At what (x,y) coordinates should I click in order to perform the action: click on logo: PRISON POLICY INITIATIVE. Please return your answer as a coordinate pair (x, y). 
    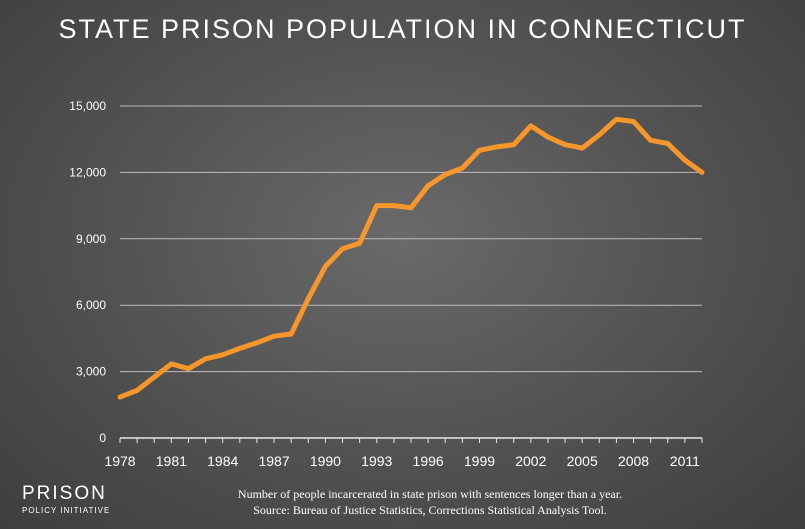
    Looking at the image, I should click on (66, 499).